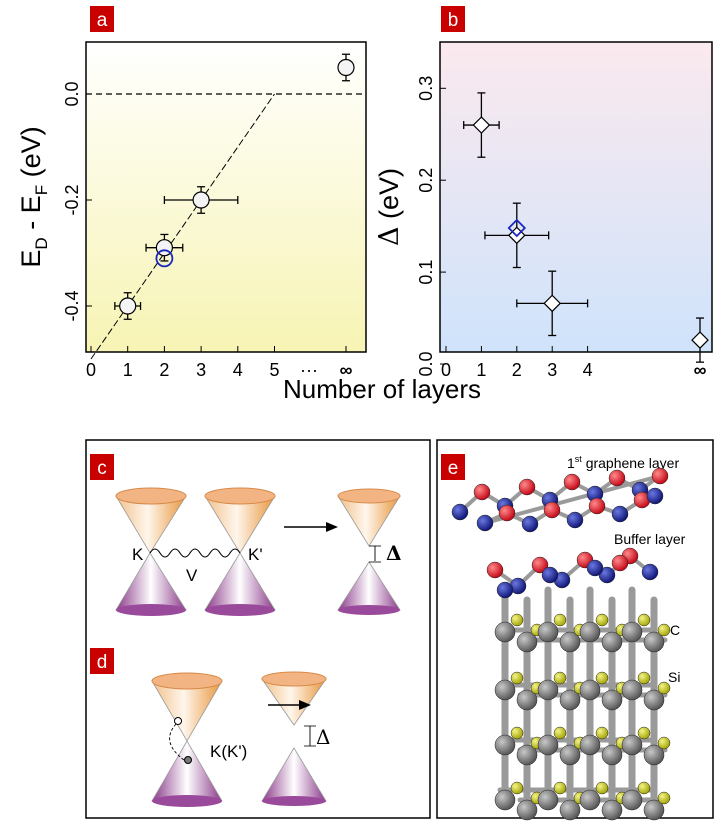  Describe the element at coordinates (219, 363) in the screenshot. I see `x-ticks-a: 0 1 2 3 4 5 ··· ∞` at that location.